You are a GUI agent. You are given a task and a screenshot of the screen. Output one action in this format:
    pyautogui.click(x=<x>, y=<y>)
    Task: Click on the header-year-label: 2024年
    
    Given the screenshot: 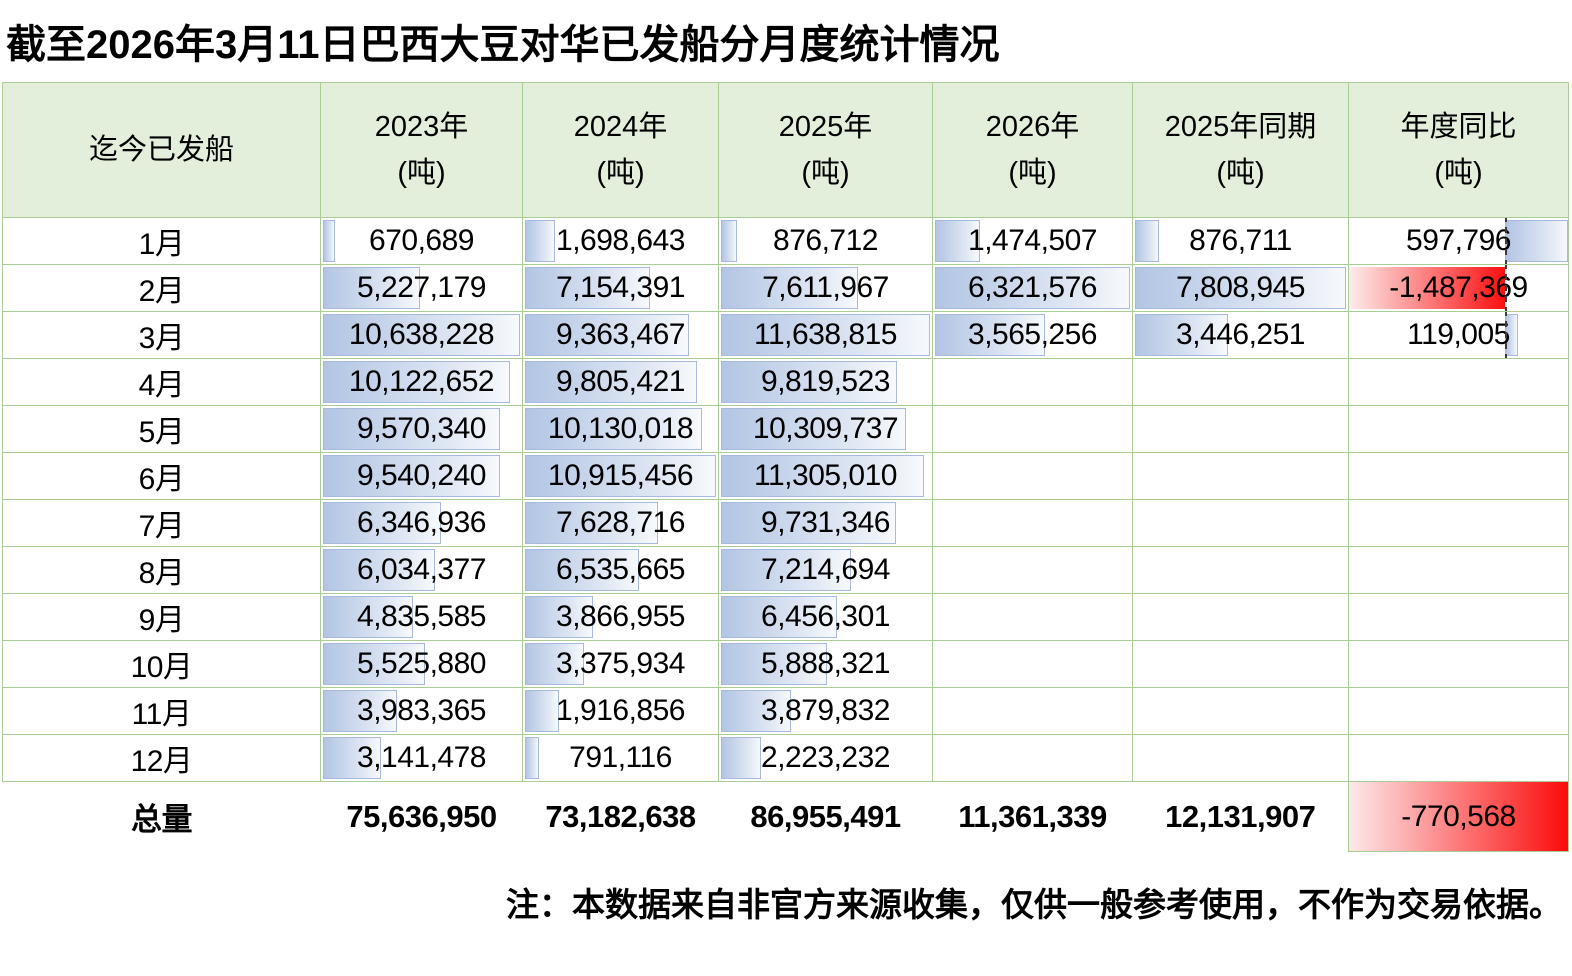 What is the action you would take?
    pyautogui.click(x=620, y=126)
    